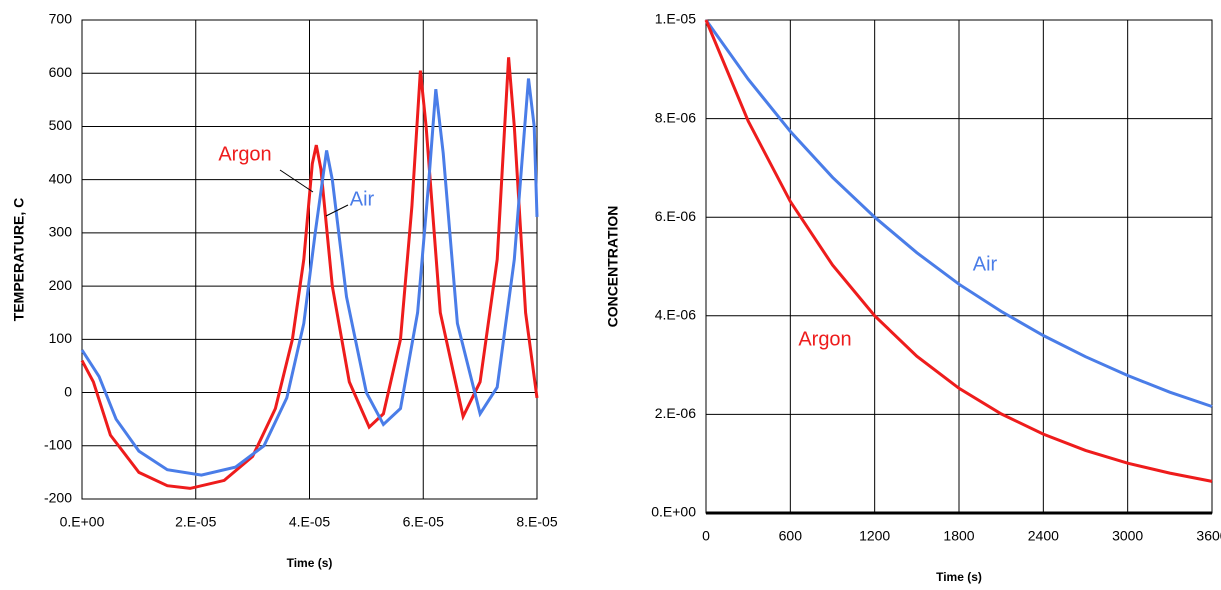  I want to click on y-tick-label: 700, so click(61, 19).